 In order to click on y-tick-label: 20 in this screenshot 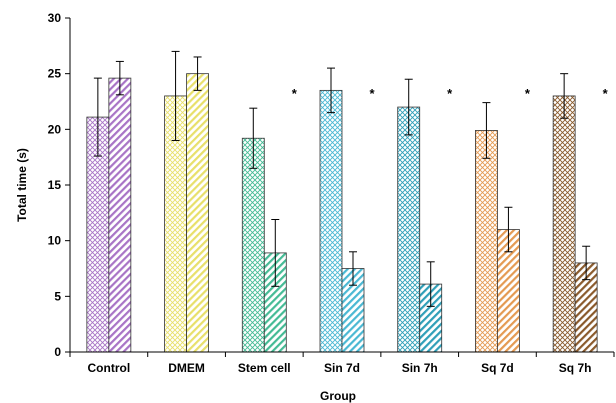, I will do `click(55, 129)`.